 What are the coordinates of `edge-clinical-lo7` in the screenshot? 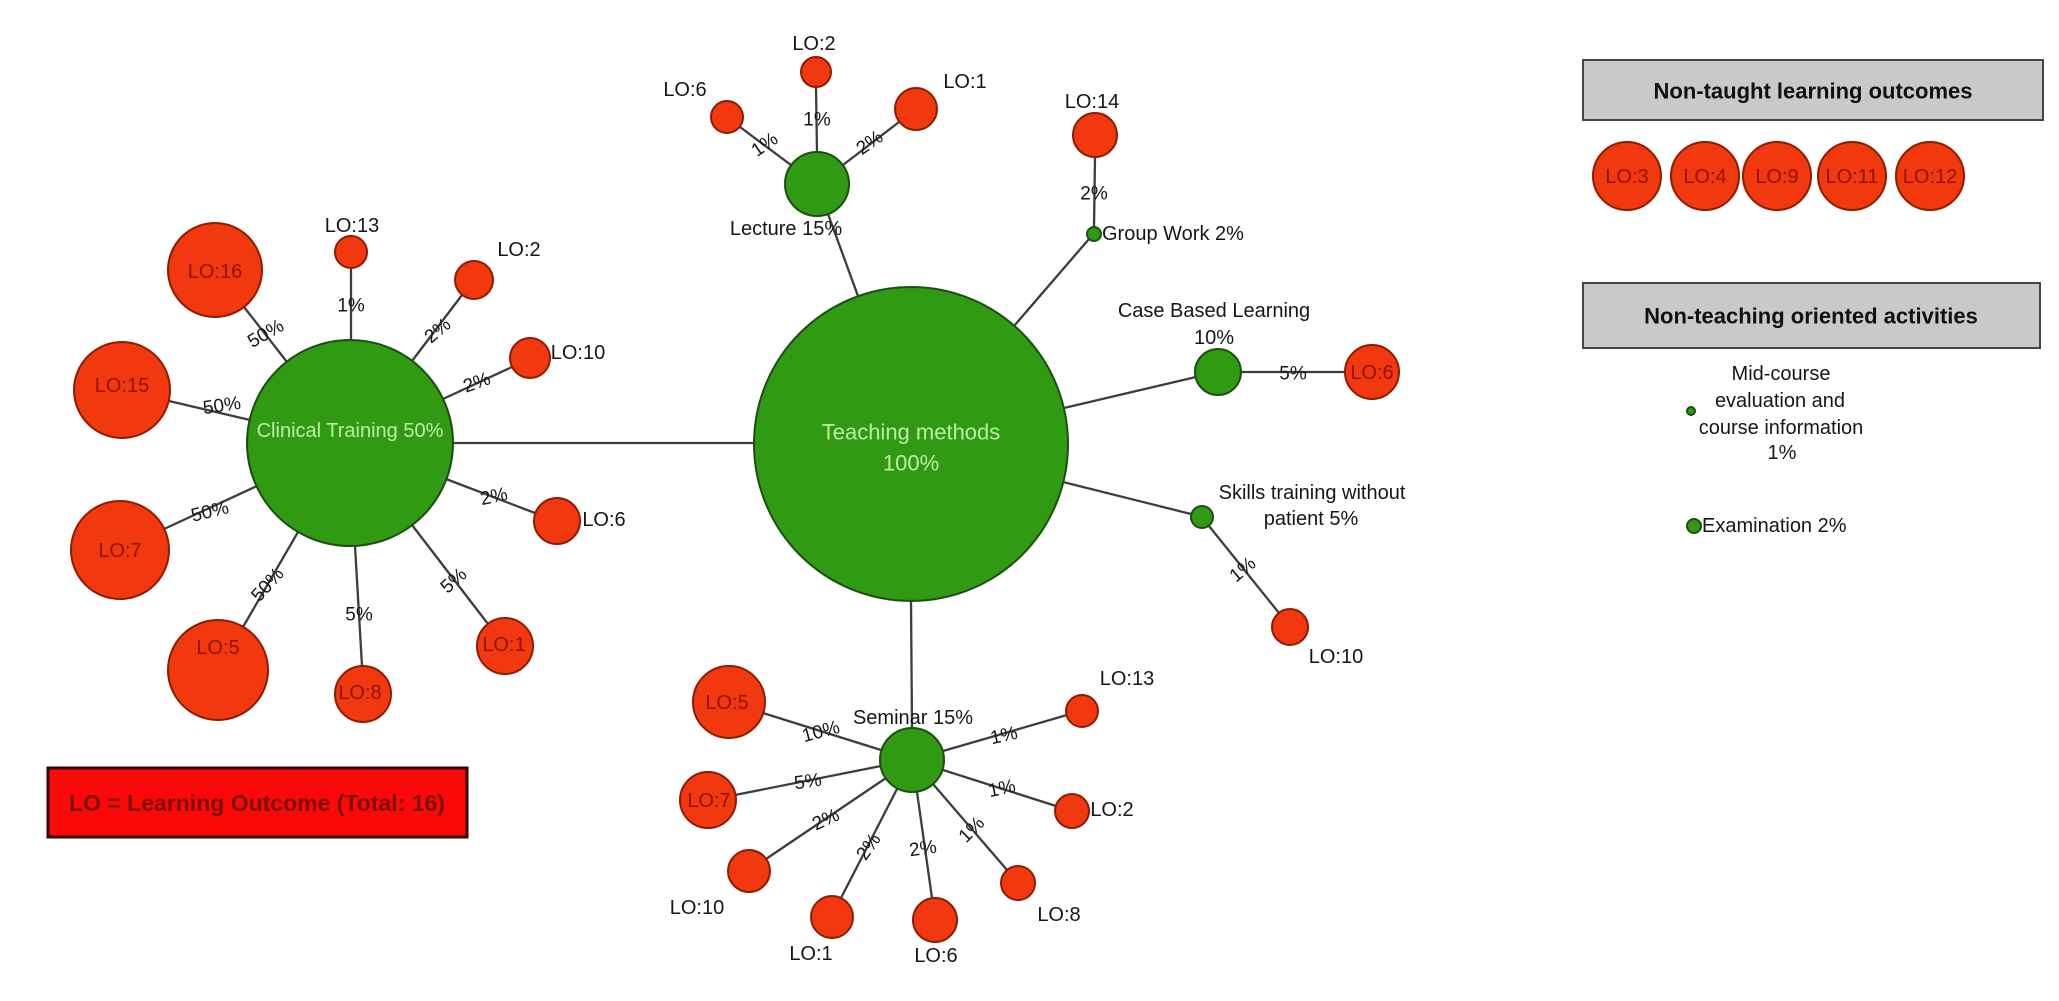 It's located at (210, 507).